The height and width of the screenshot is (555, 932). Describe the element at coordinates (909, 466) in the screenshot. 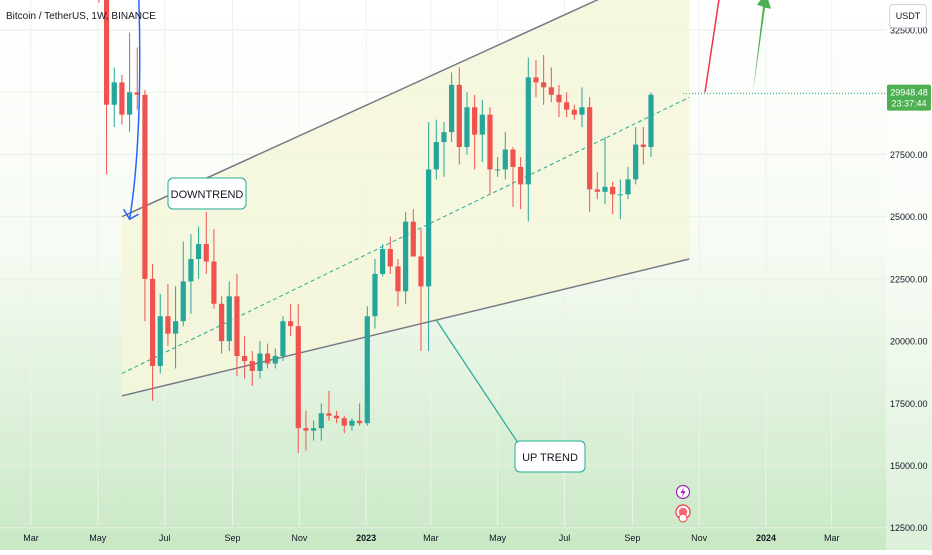

I see `y-tick-label: 15000.00` at that location.